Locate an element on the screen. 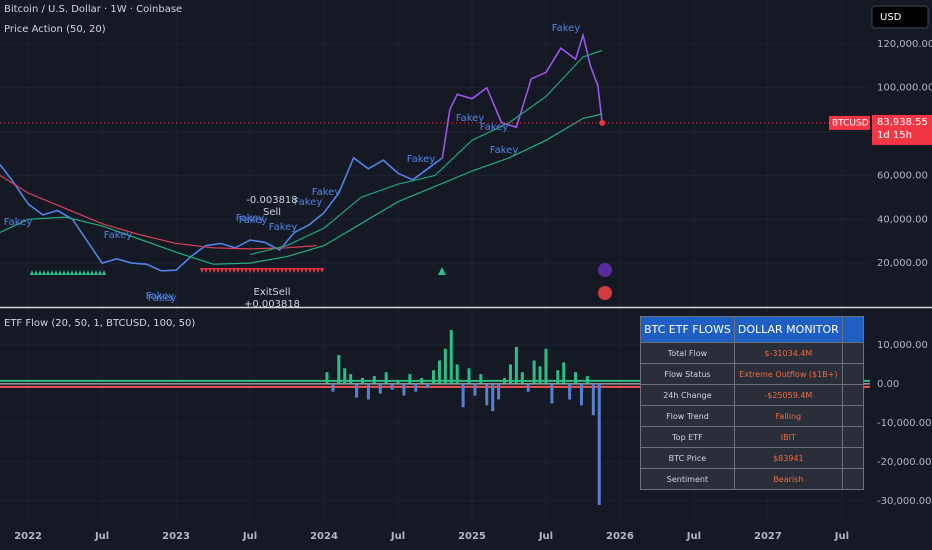 This screenshot has width=932, height=550. price-line is located at coordinates (426, 152).